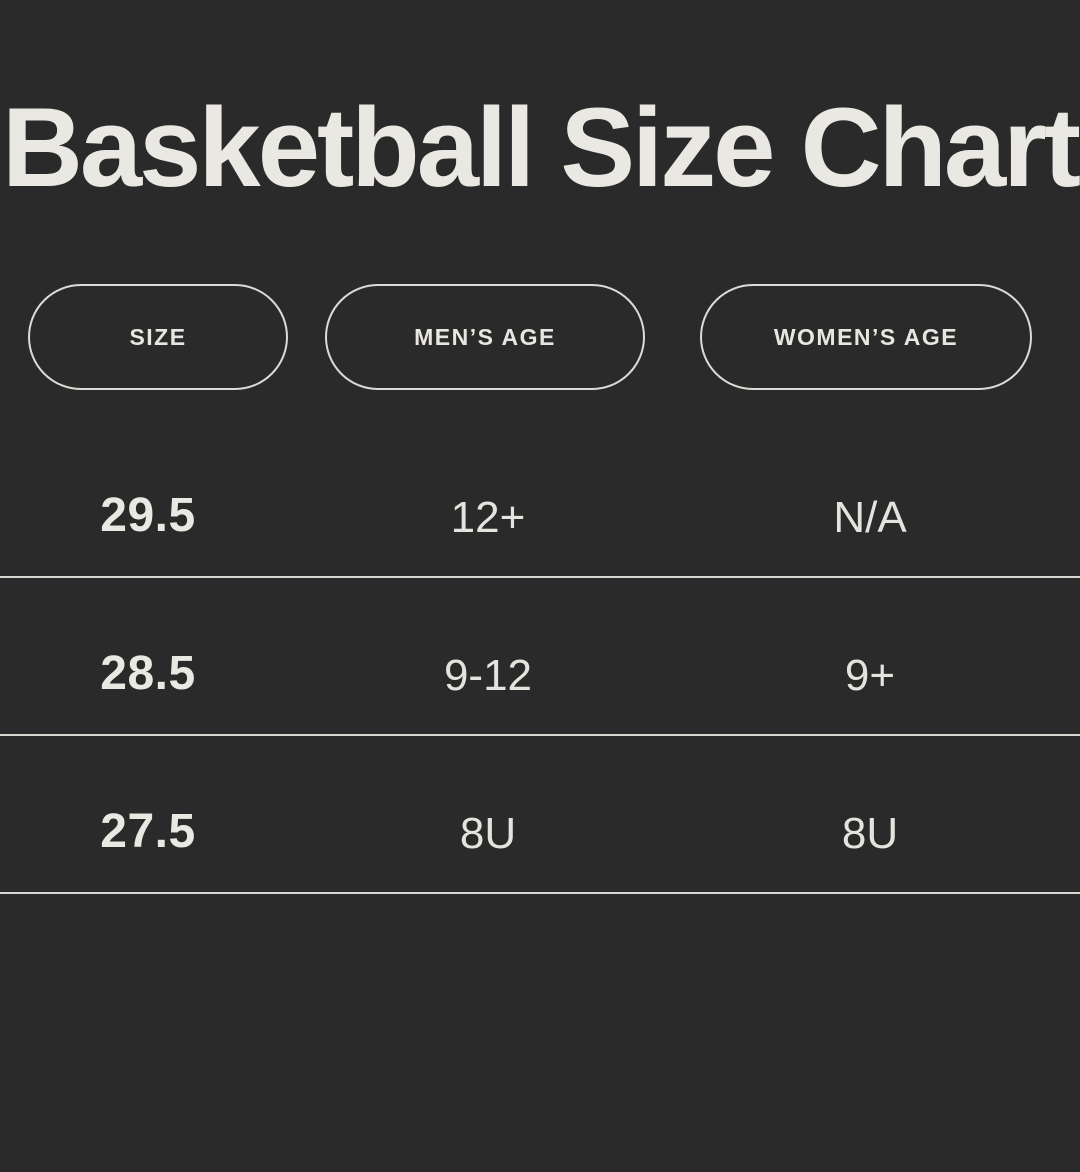 The width and height of the screenshot is (1080, 1172). Describe the element at coordinates (870, 675) in the screenshot. I see `womens-age-value: 9+` at that location.